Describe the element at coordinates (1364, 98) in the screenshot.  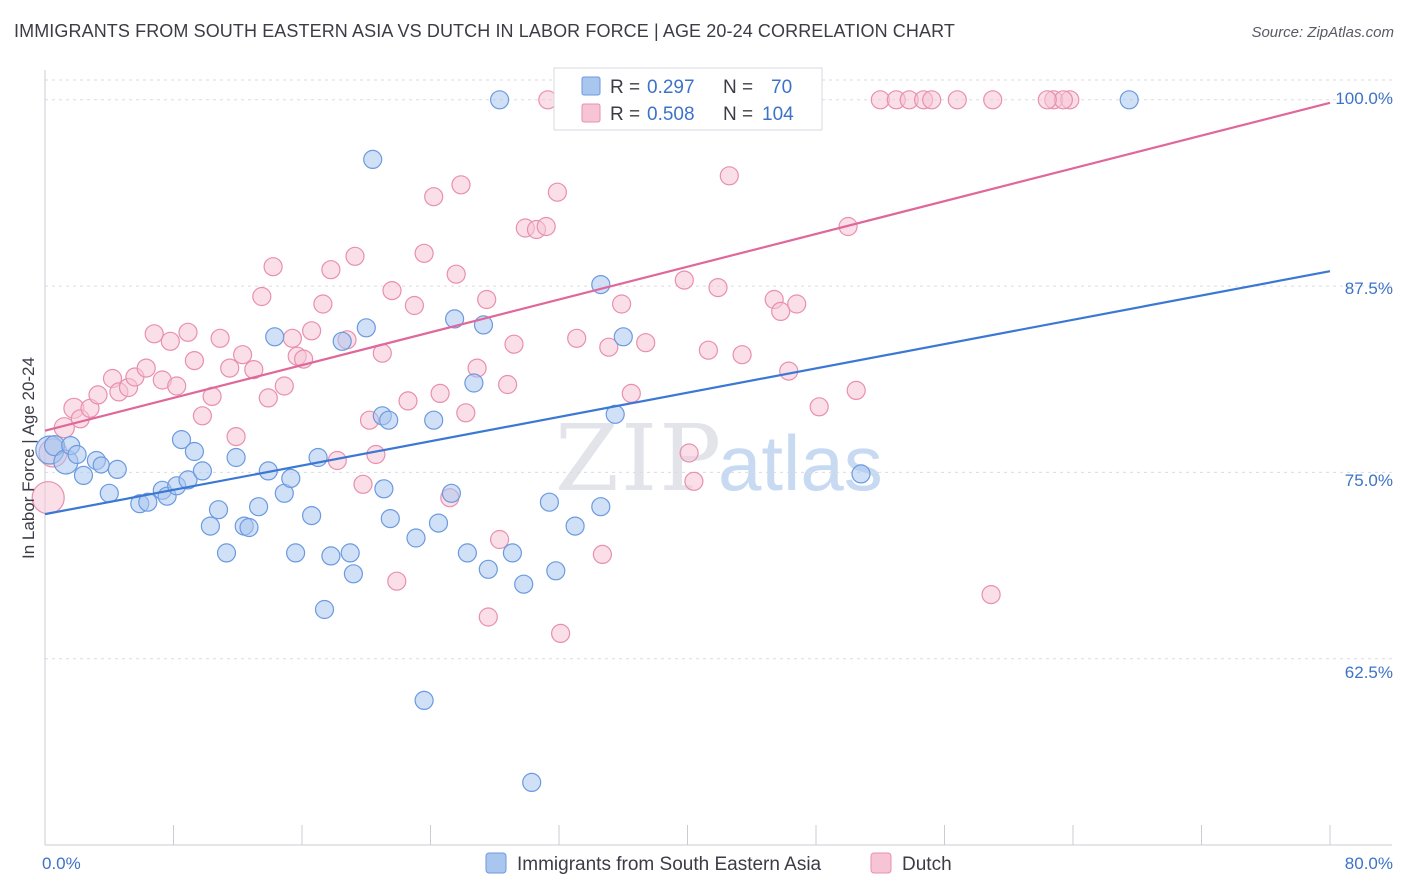
I see `y-tick-label-100: 100.0%` at that location.